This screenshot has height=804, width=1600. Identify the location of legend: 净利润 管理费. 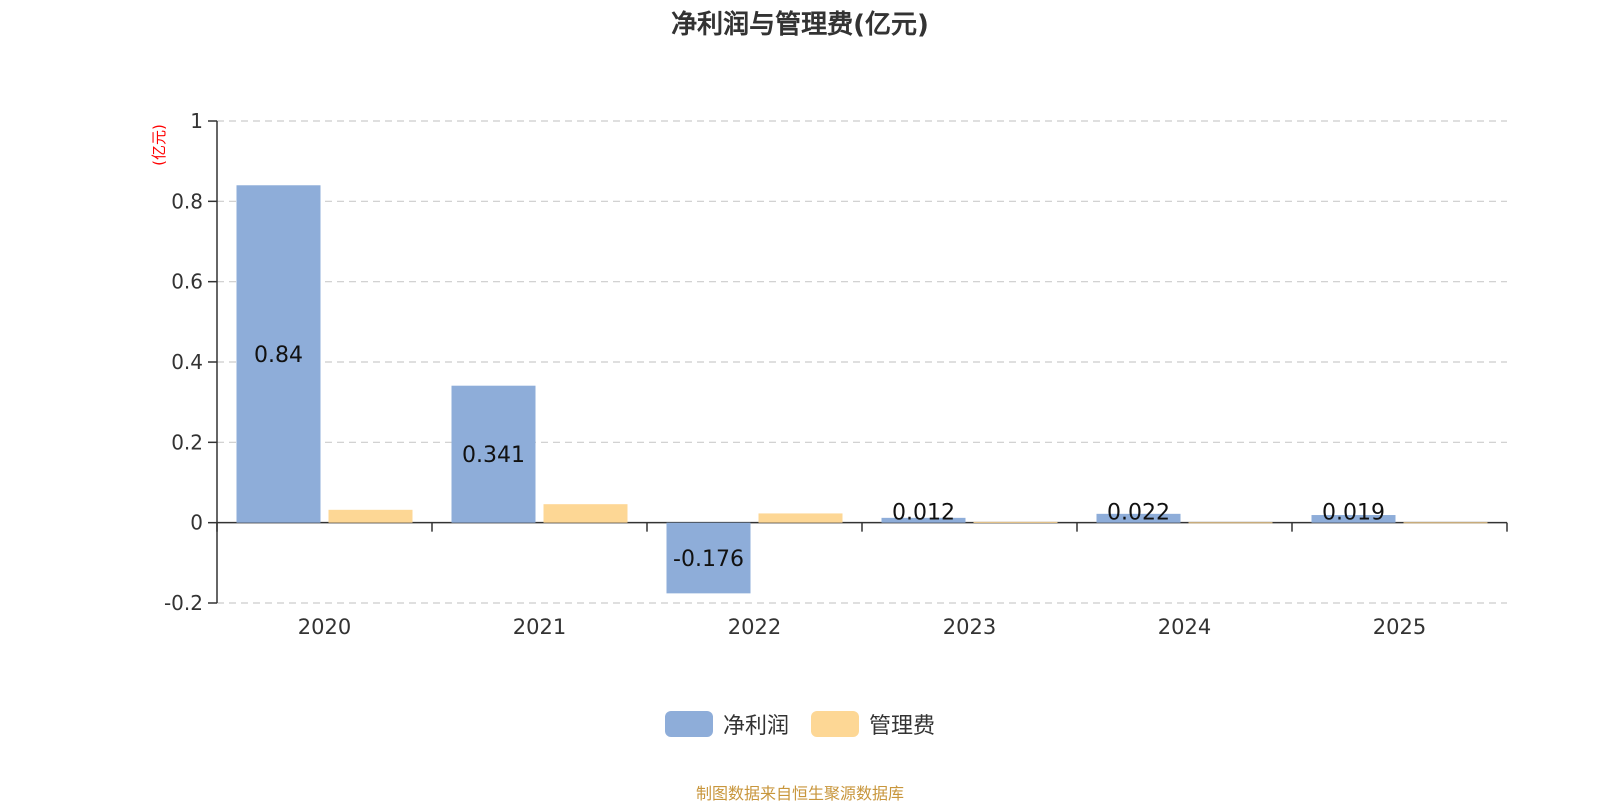
(800, 724).